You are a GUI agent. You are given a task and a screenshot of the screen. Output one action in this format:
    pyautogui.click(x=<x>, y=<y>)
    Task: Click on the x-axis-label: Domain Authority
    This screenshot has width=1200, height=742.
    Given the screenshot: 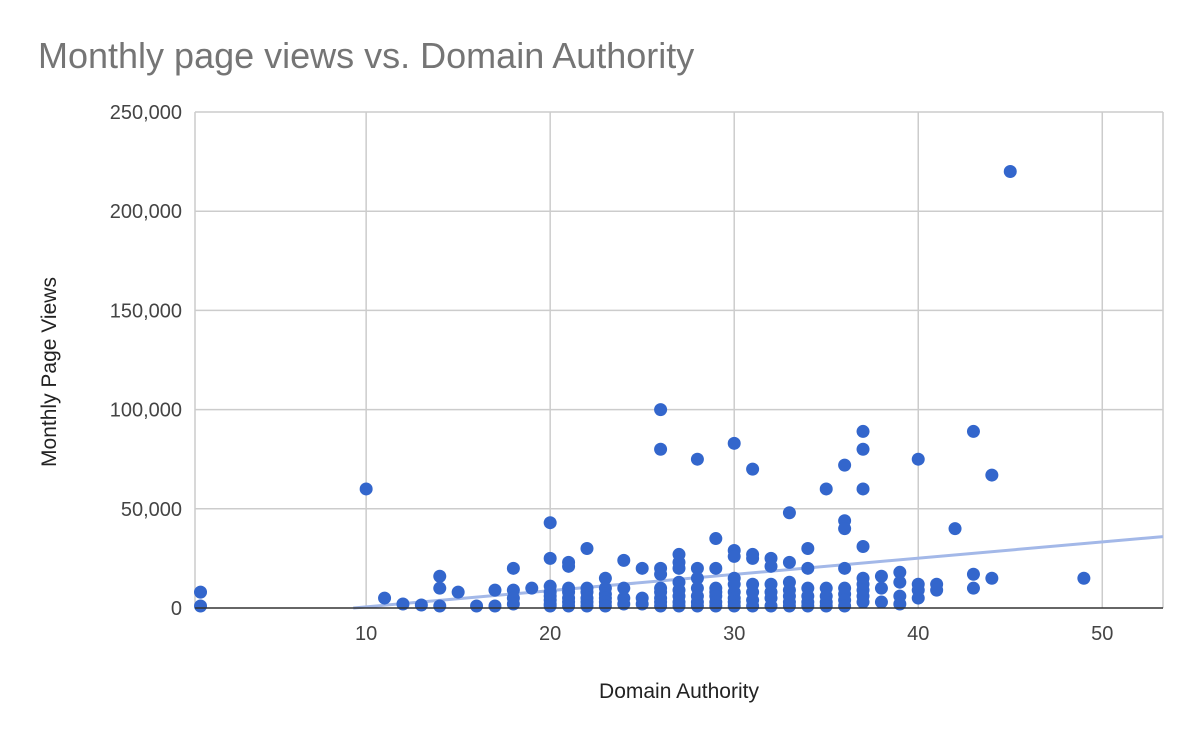 What is the action you would take?
    pyautogui.click(x=679, y=691)
    